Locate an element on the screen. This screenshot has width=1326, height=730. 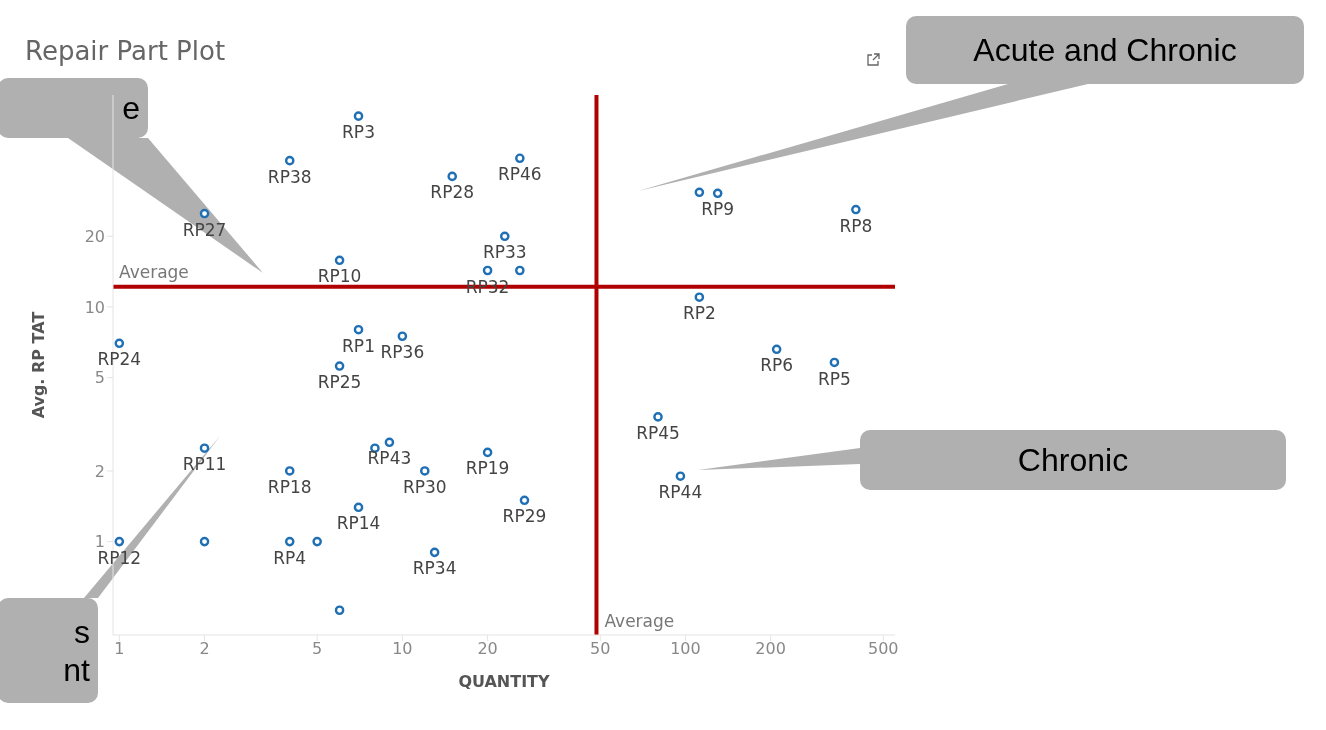
annotation: RP30 is located at coordinates (424, 487).